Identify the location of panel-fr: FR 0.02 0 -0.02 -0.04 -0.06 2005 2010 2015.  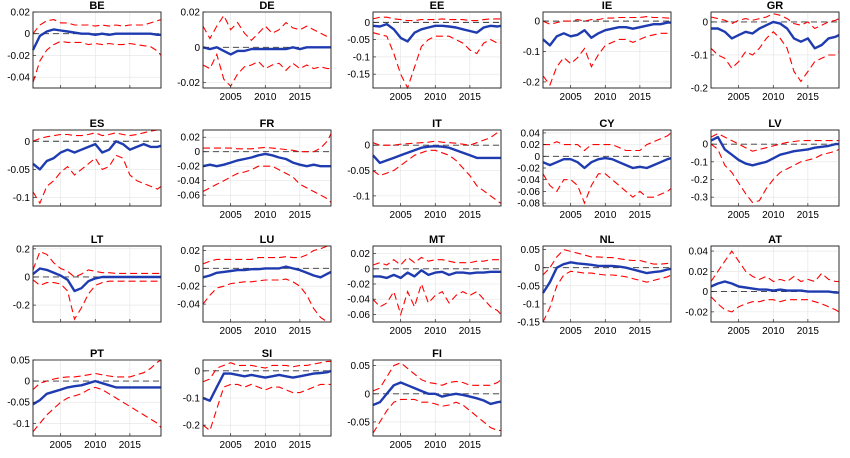
(254, 169).